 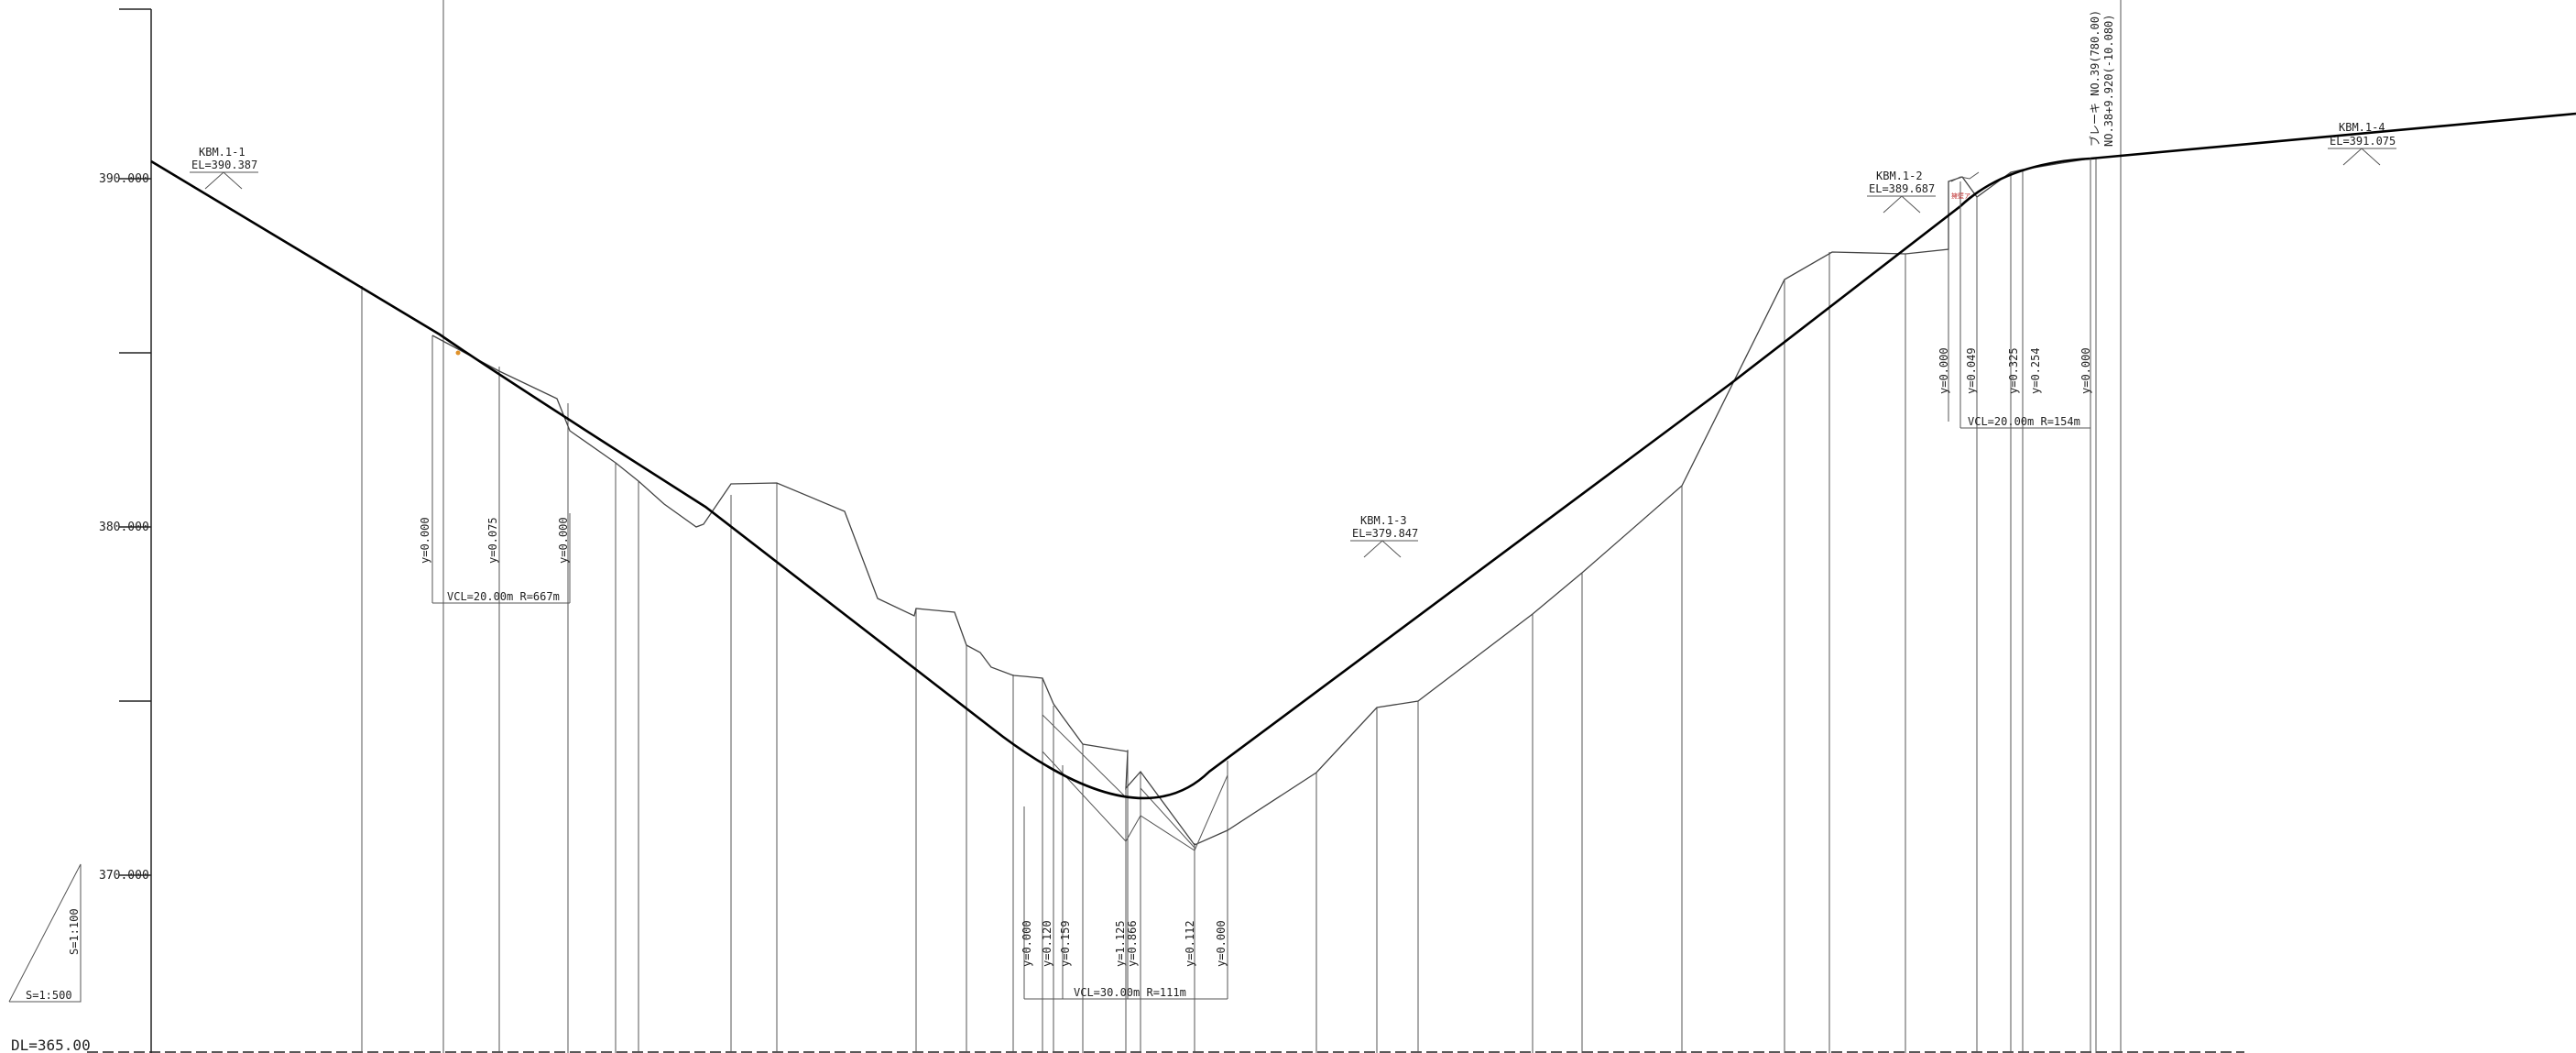 I want to click on scale-triangle: S=1:500 S=1:100, so click(x=45, y=933).